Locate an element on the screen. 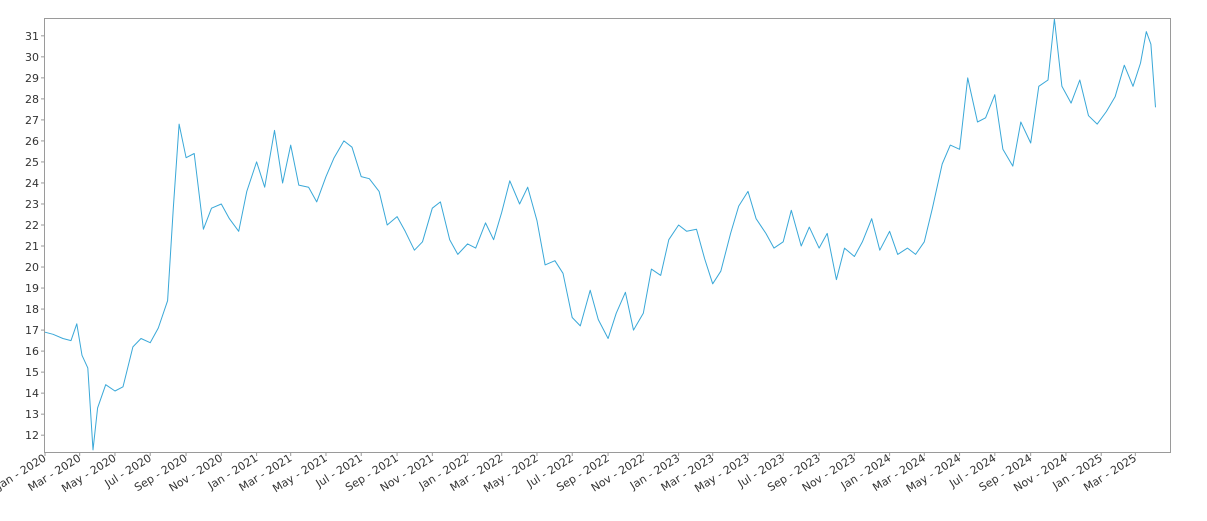 This screenshot has height=521, width=1207. y-tick-label: 26 is located at coordinates (32, 141).